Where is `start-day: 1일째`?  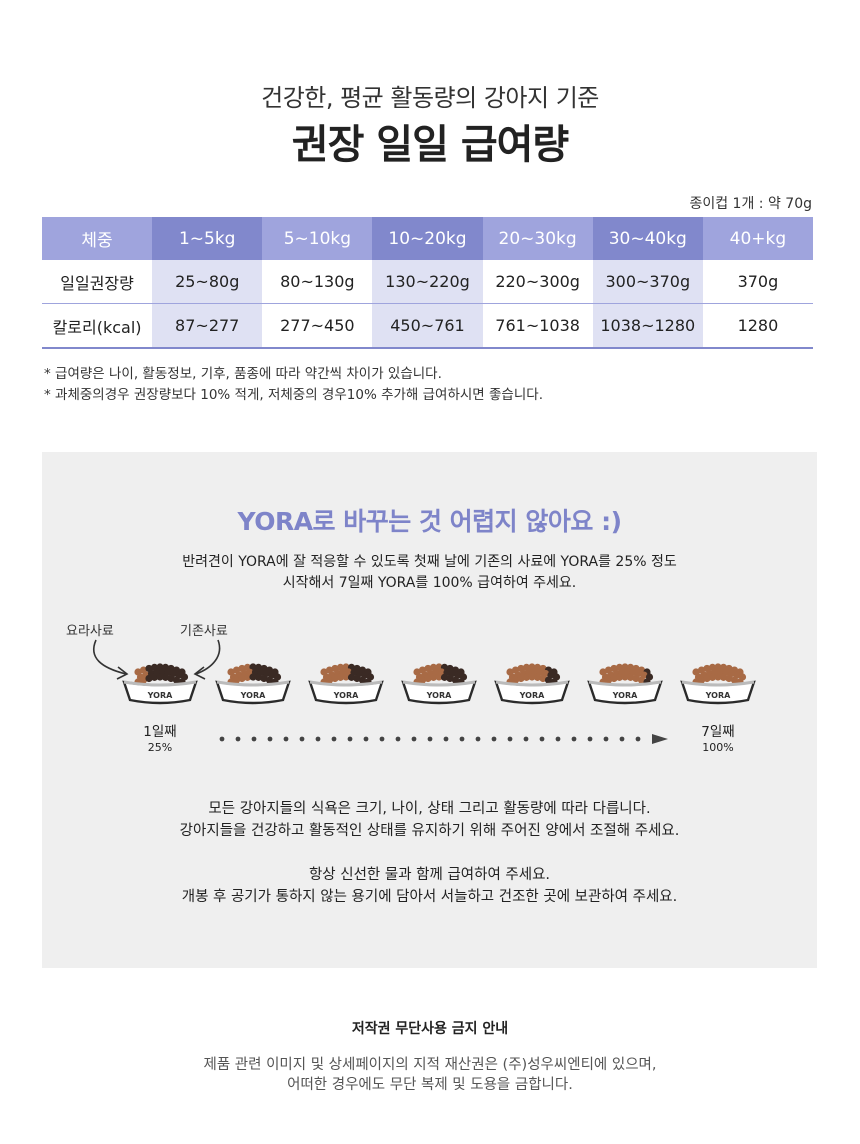 start-day: 1일째 is located at coordinates (160, 732).